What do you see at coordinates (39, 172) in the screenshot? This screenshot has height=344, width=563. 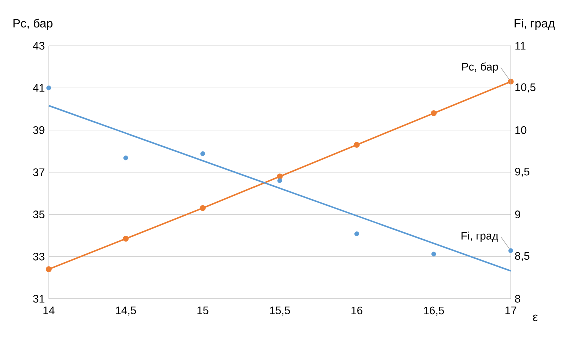 I see `y-tick-label: 37` at bounding box center [39, 172].